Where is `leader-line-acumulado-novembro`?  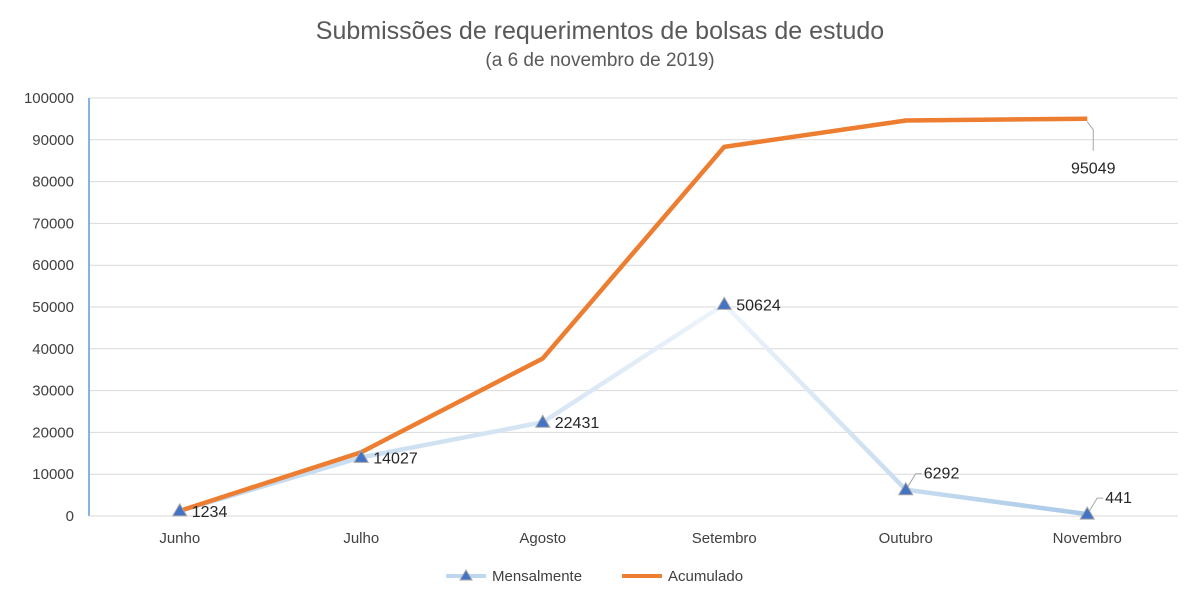
leader-line-acumulado-novembro is located at coordinates (1090, 136).